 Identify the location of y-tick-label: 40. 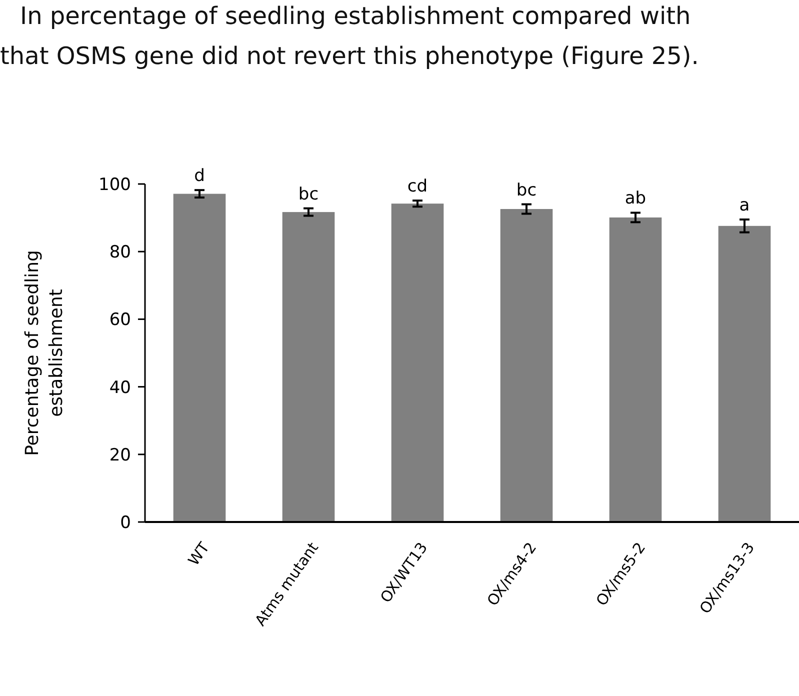
(120, 388).